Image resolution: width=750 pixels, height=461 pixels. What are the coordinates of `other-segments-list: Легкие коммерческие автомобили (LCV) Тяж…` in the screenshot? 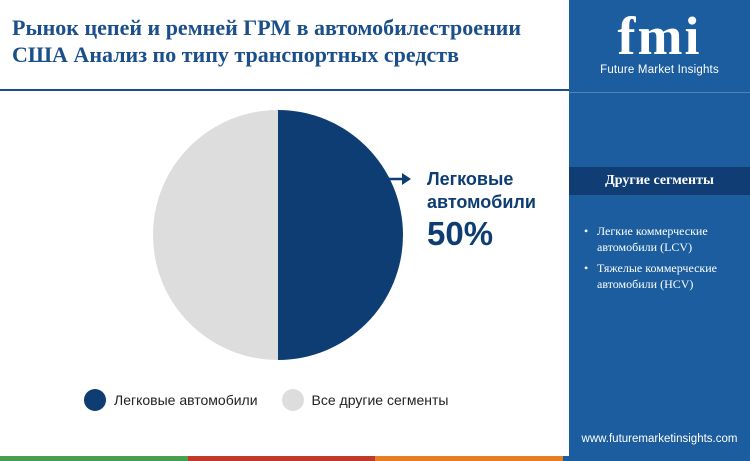 It's located at (660, 260).